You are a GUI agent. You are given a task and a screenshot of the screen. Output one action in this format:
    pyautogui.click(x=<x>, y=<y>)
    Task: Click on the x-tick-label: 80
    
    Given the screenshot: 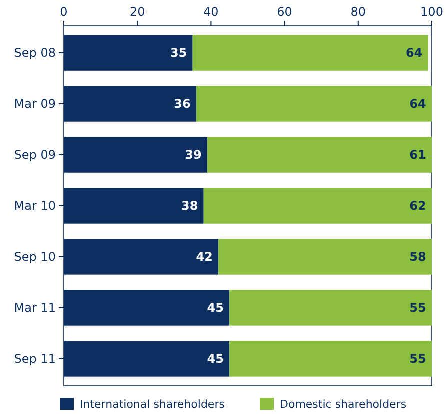 What is the action you would take?
    pyautogui.click(x=358, y=12)
    